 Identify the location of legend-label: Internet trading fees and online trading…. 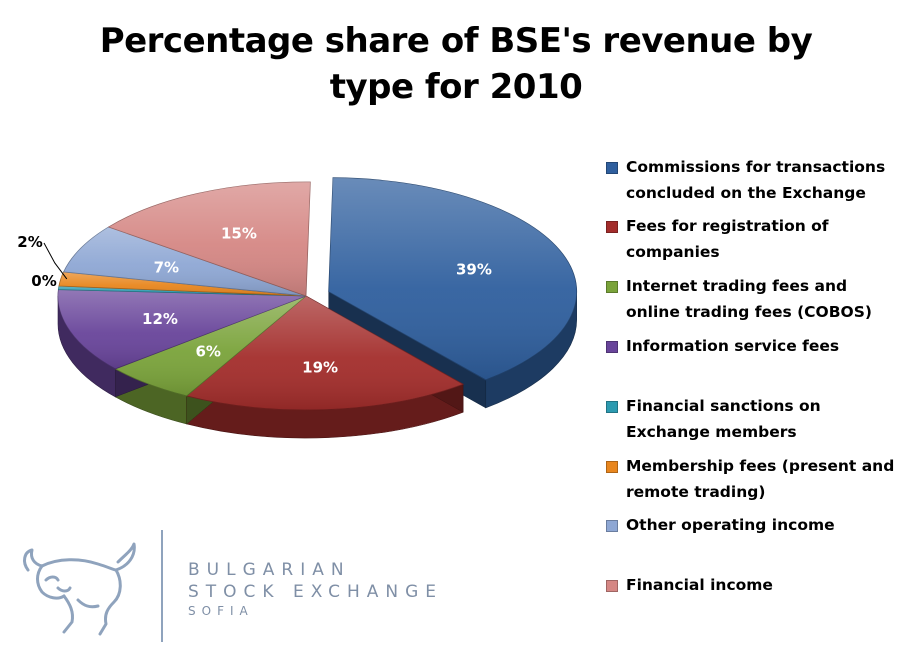
(749, 299).